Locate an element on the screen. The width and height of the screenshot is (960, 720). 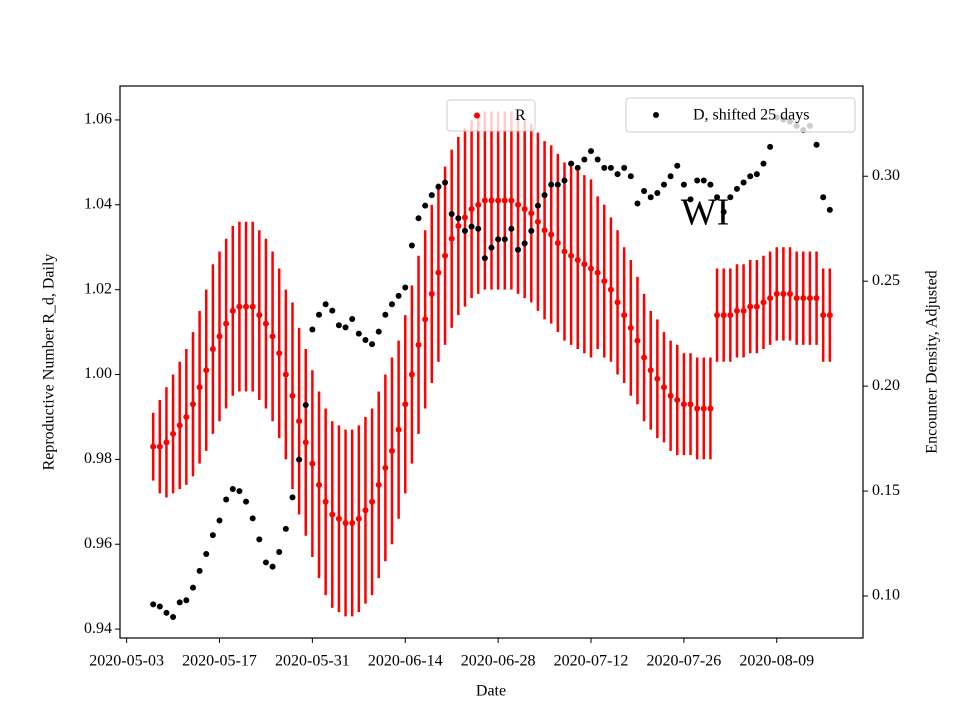
y-tick-label: 1.04 is located at coordinates (98, 203).